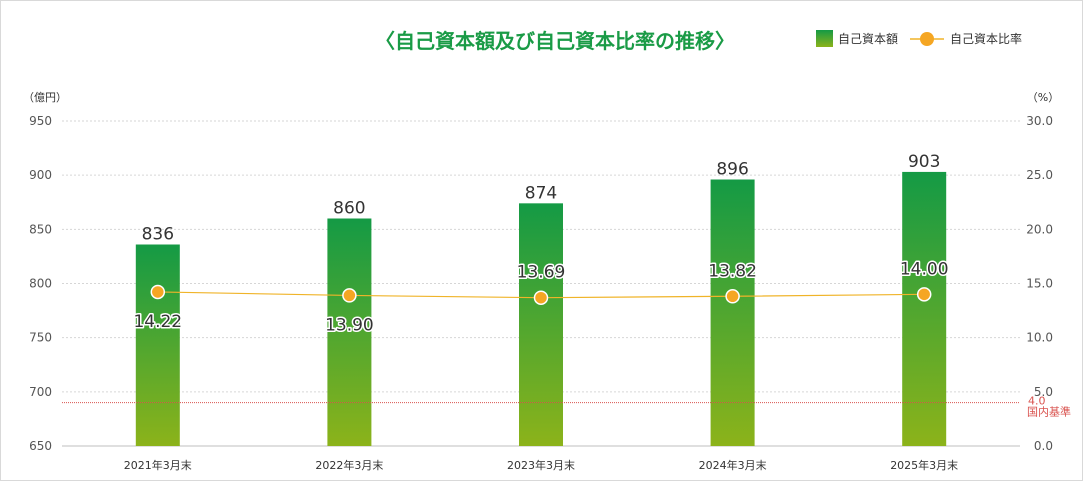 This screenshot has height=482, width=1084. What do you see at coordinates (349, 325) in the screenshot?
I see `ratio-value-label: 13.90` at bounding box center [349, 325].